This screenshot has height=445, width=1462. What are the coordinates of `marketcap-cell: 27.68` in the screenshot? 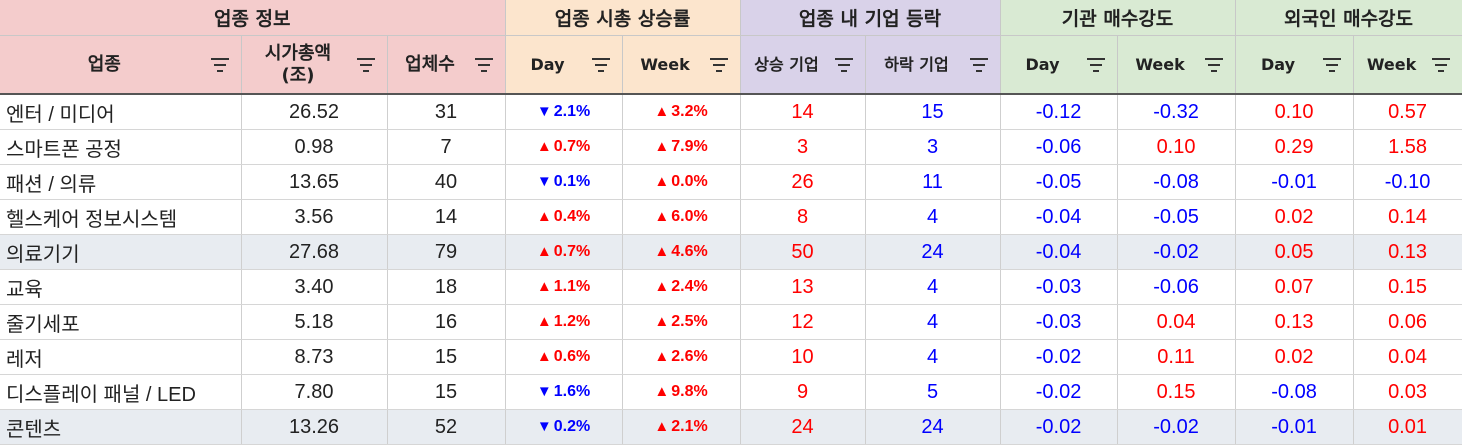 It's located at (314, 252).